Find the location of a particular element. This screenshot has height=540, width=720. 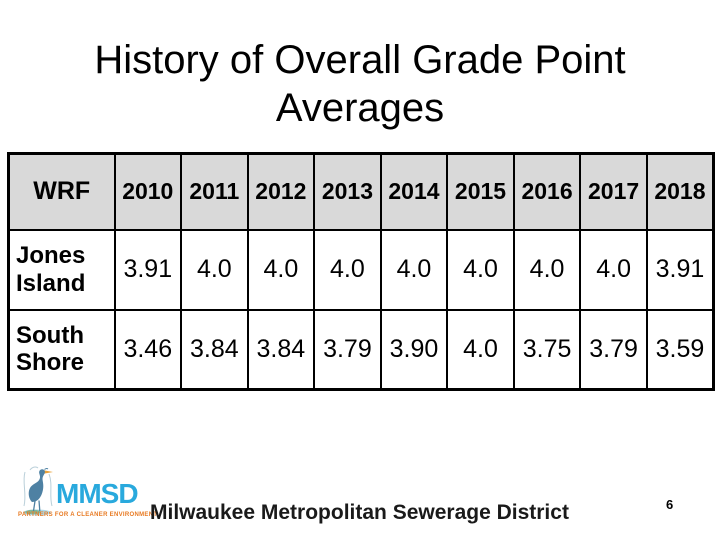

row-label: Jones Island is located at coordinates (61, 269).